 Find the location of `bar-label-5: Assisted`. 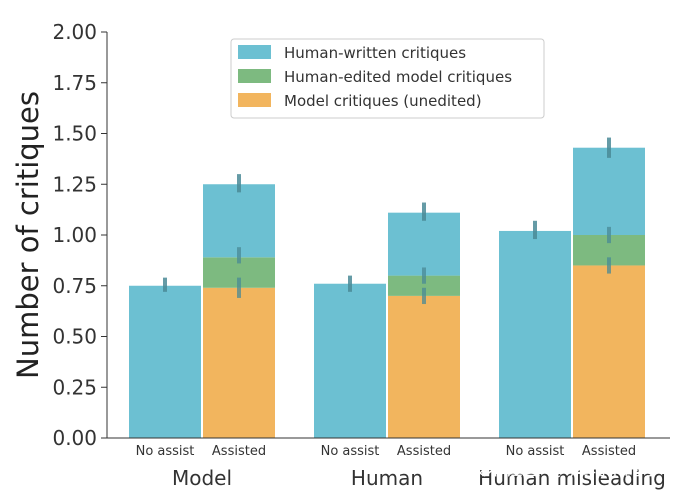

bar-label-5: Assisted is located at coordinates (609, 451).